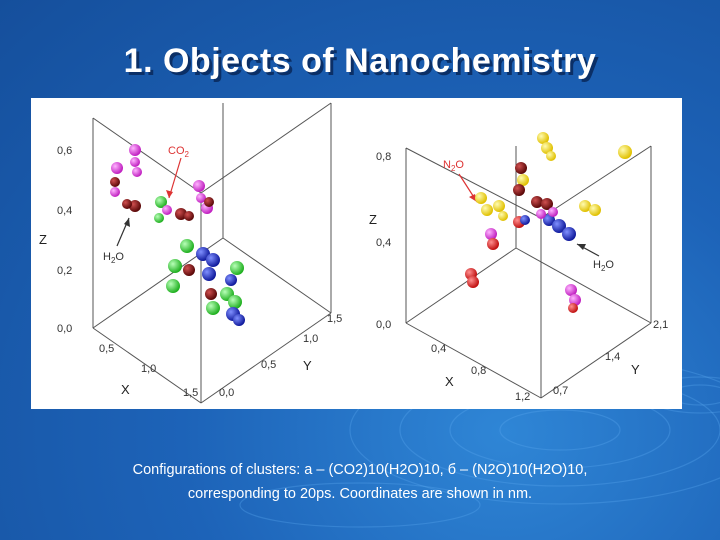 The image size is (720, 540). I want to click on panel-b-y-label: Y, so click(635, 369).